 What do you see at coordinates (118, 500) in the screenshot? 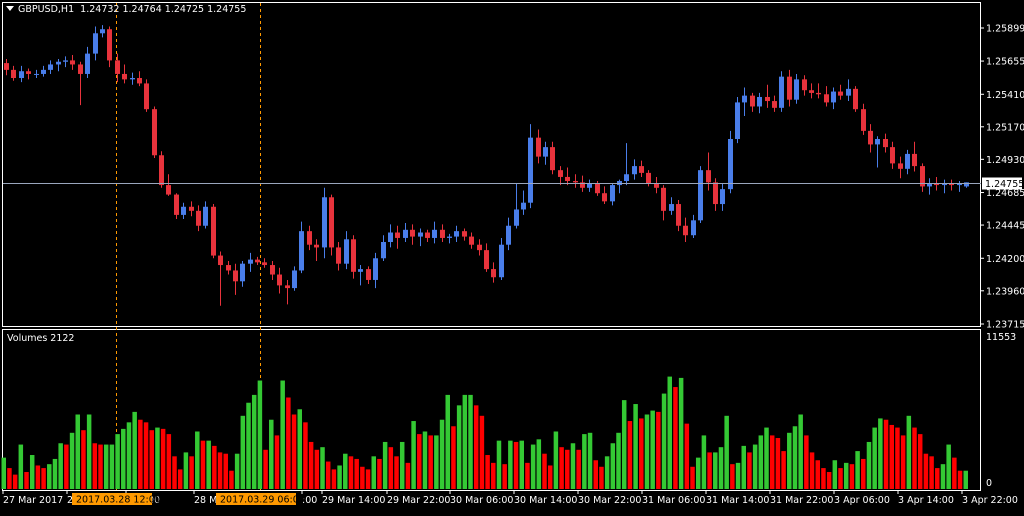
I see `crosshair-time-label: 2017.03.28 12:00` at bounding box center [118, 500].